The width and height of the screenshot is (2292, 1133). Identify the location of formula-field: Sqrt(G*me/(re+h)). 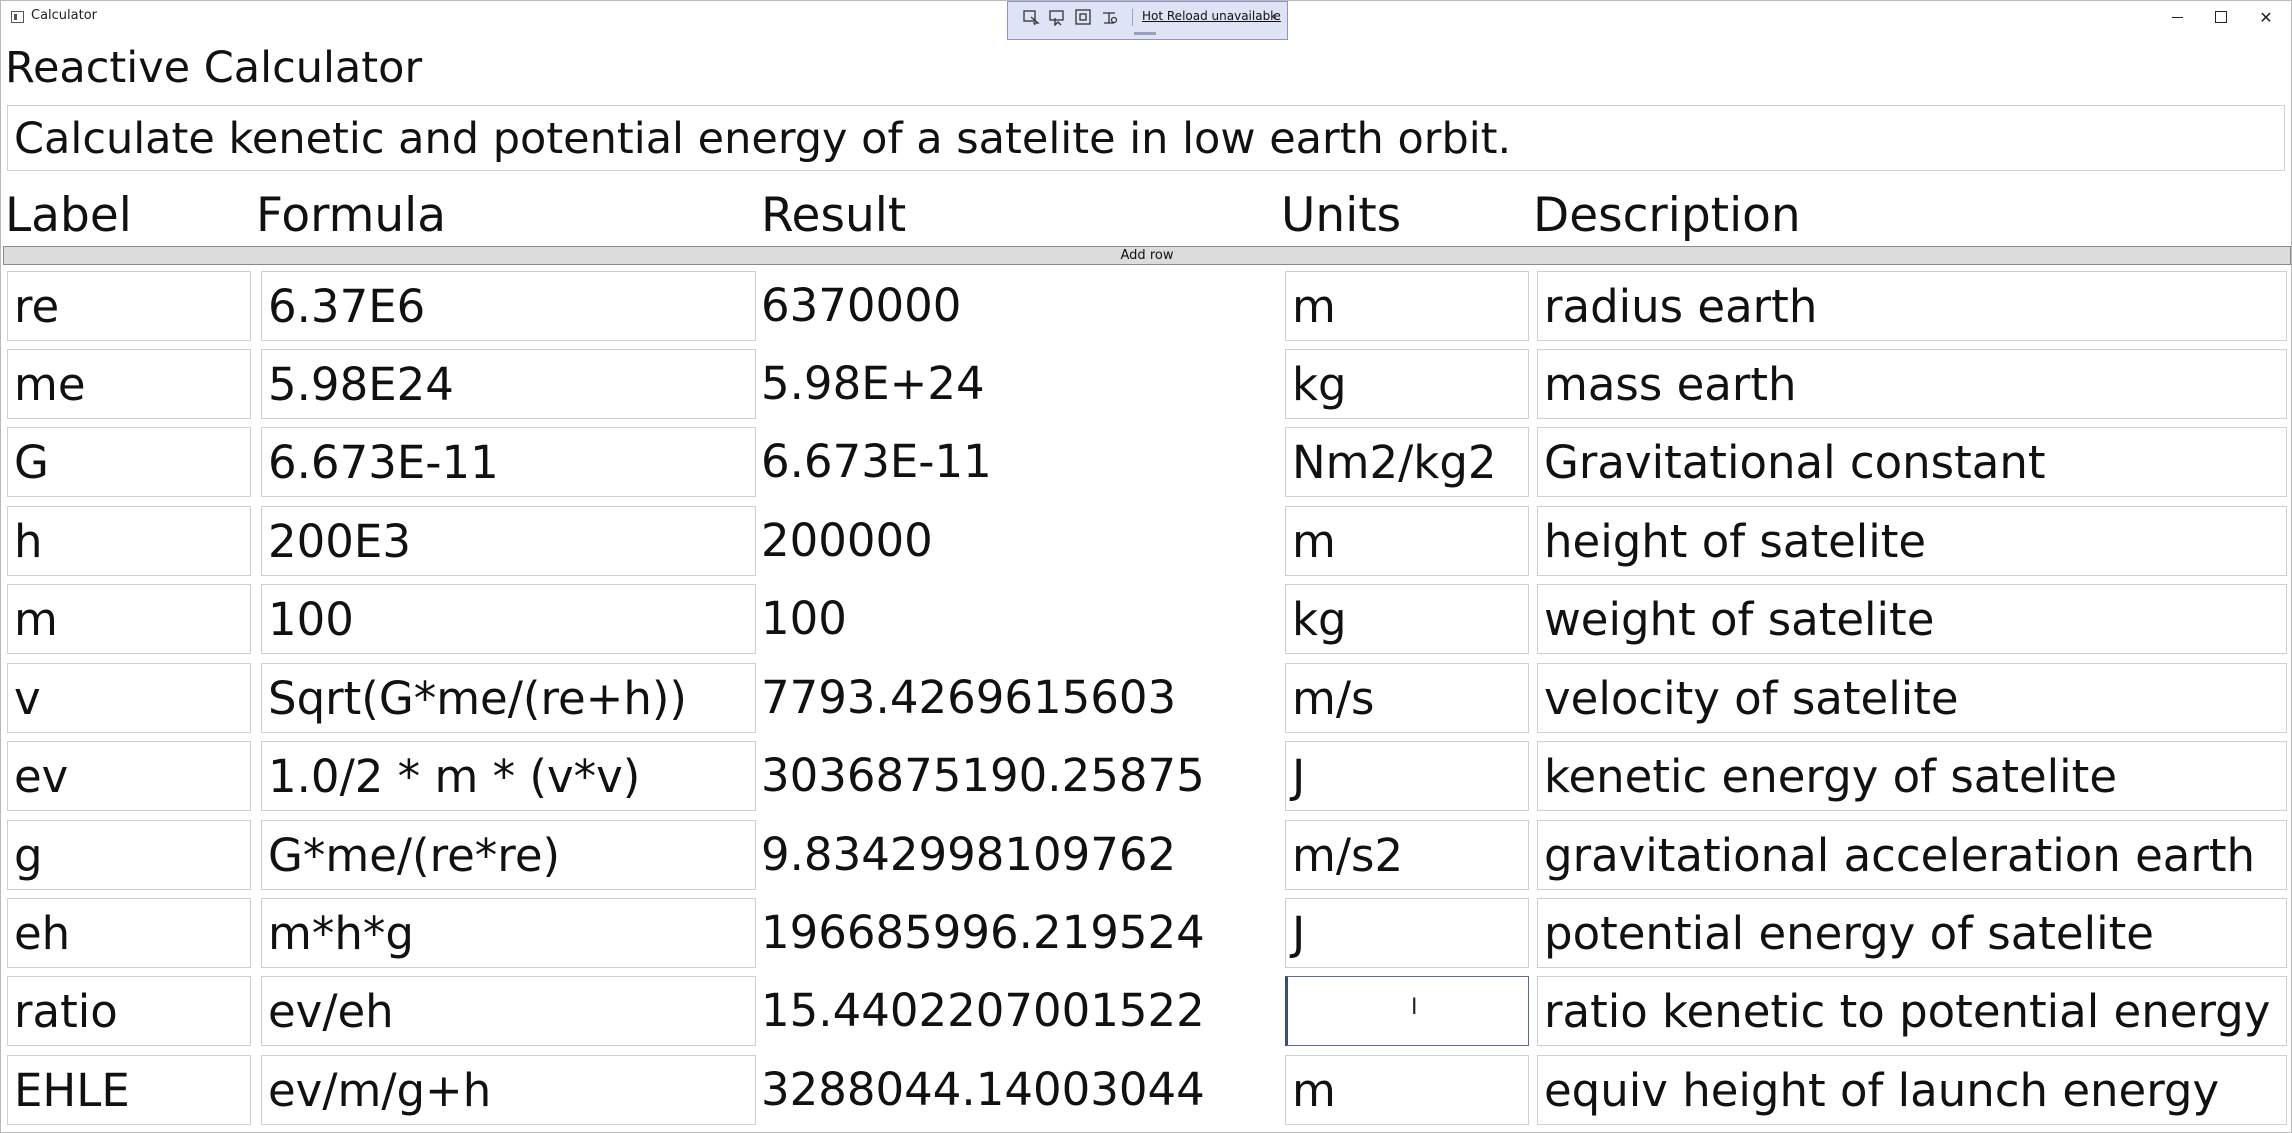
(508, 698).